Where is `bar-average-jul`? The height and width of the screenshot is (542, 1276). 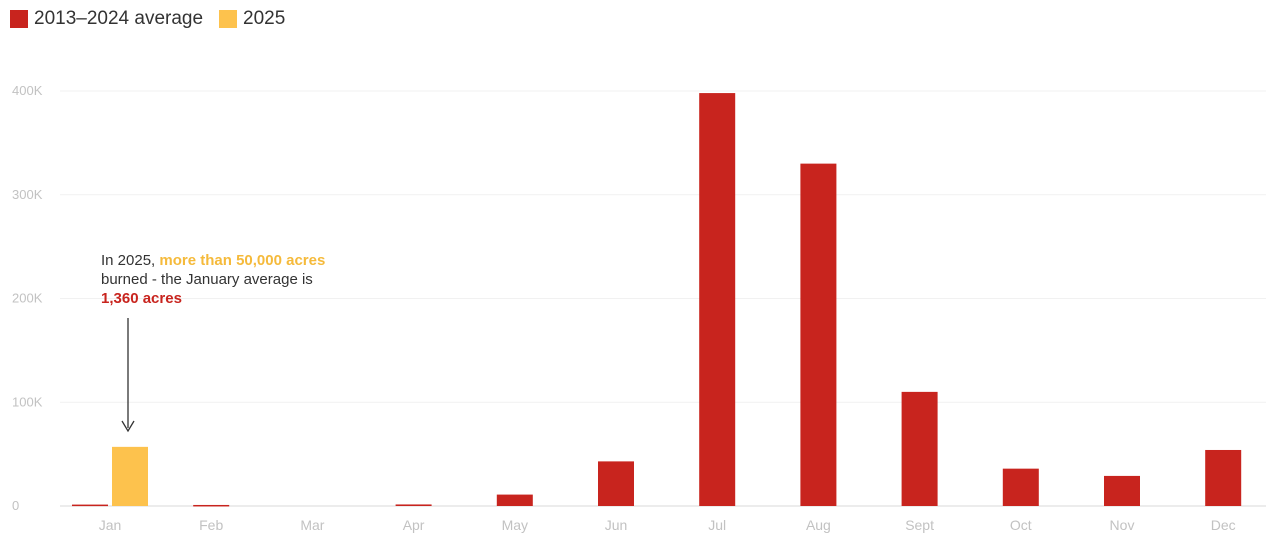
bar-average-jul is located at coordinates (717, 299).